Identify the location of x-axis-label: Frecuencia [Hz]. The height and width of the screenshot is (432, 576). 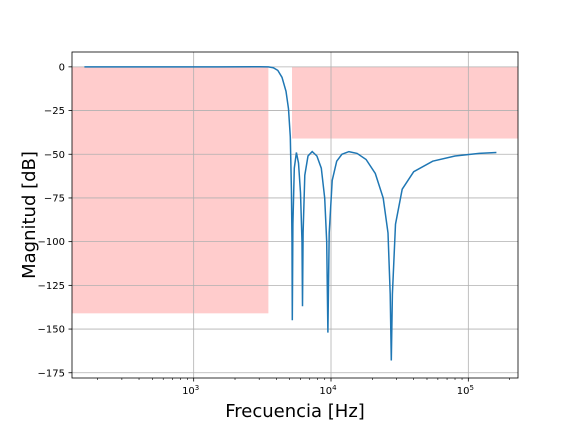
(295, 411).